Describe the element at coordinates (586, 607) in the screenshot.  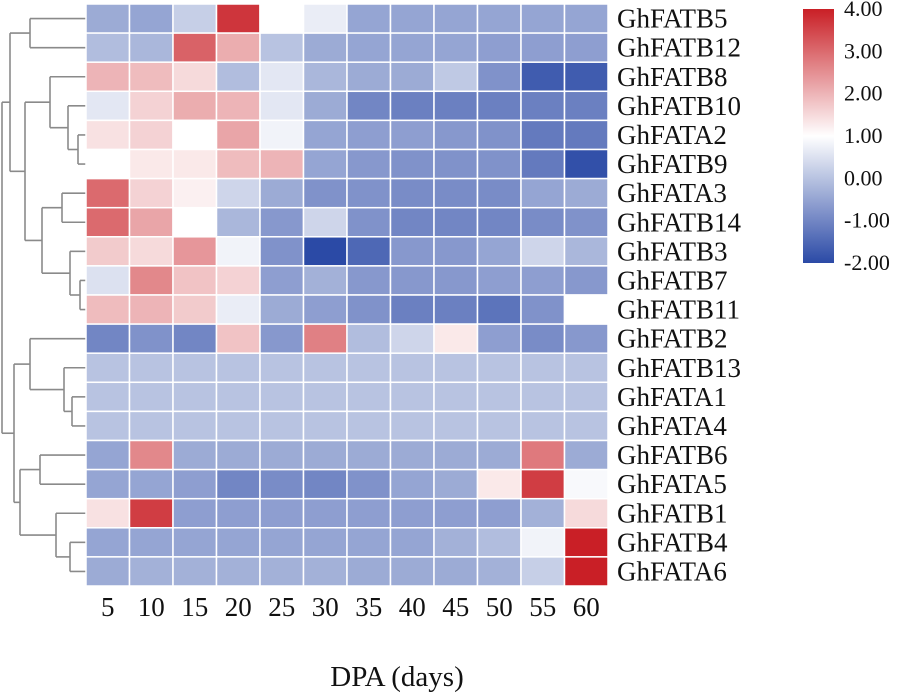
I see `column-label: 60` at that location.